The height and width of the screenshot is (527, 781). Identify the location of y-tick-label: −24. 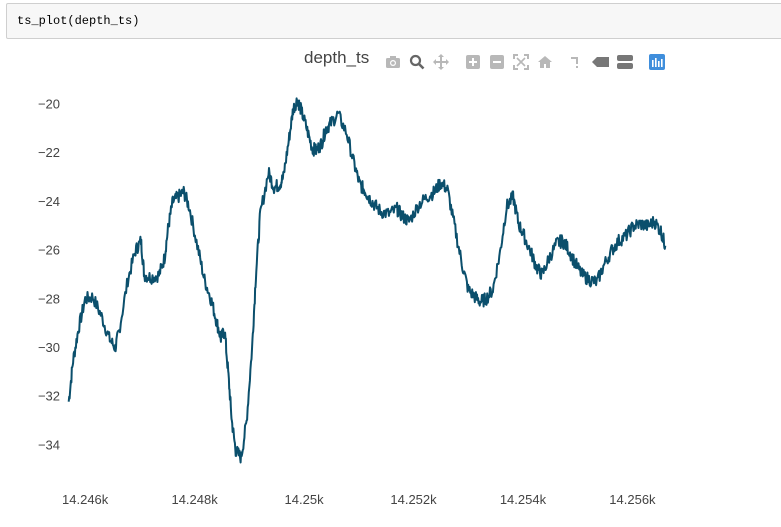
(49, 201).